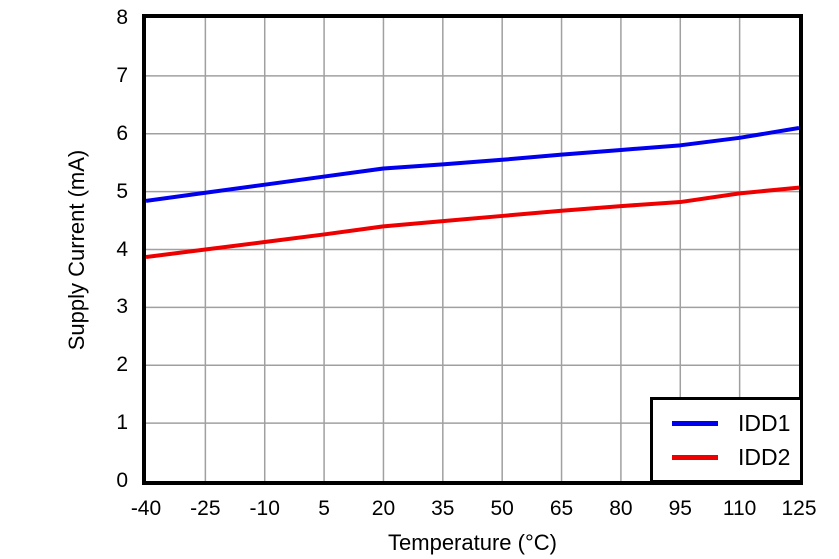 The width and height of the screenshot is (839, 559). What do you see at coordinates (502, 508) in the screenshot?
I see `x-tick-label: 50` at bounding box center [502, 508].